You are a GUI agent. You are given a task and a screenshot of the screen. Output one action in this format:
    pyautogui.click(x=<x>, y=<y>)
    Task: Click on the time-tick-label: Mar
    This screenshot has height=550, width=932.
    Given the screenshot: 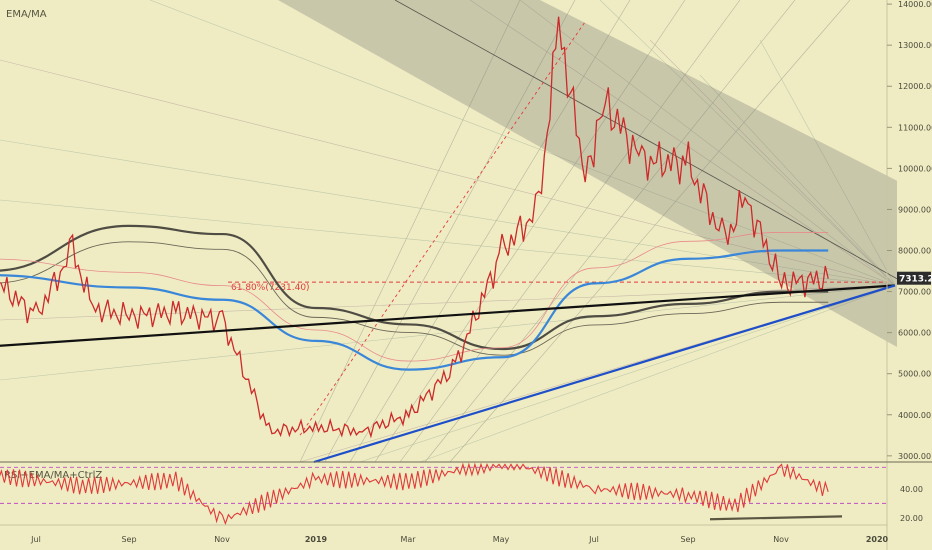 What is the action you would take?
    pyautogui.click(x=408, y=539)
    